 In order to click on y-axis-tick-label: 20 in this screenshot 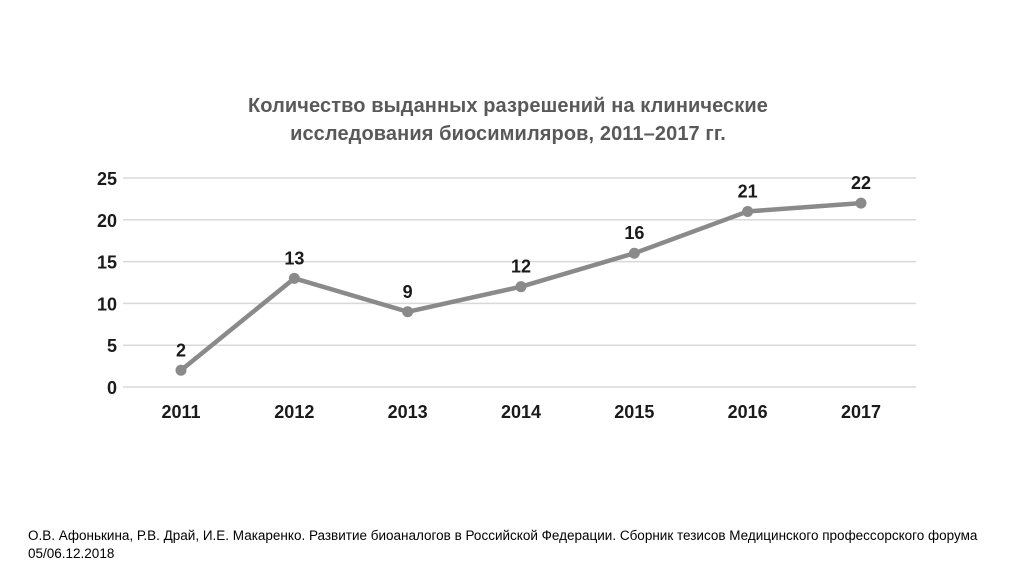, I will do `click(107, 221)`.